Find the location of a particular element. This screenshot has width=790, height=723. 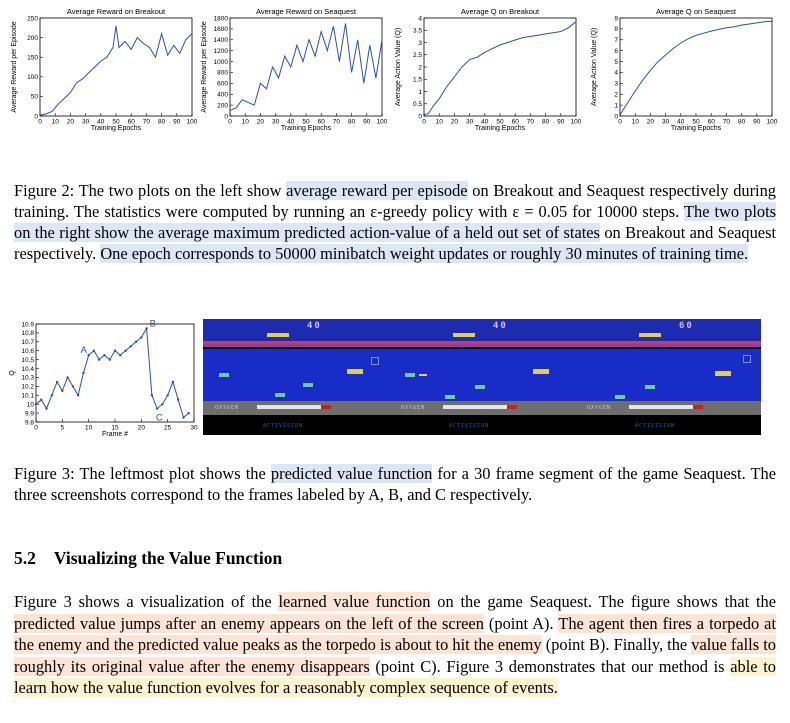

text-run: Figure 3: The leftmost plot shows the is located at coordinates (142, 473).